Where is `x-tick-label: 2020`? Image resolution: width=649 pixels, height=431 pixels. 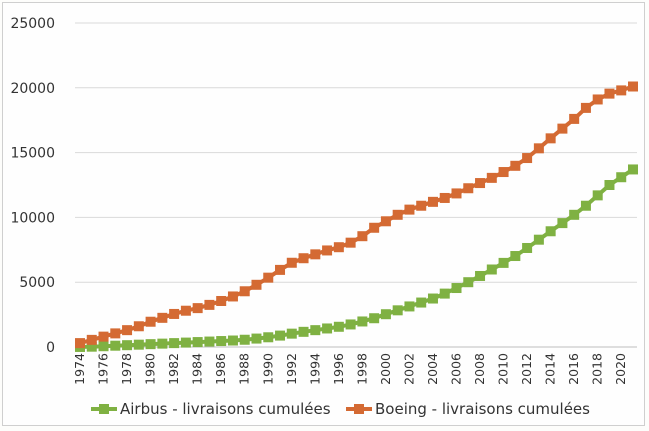 x-tick-label: 2020 is located at coordinates (620, 369).